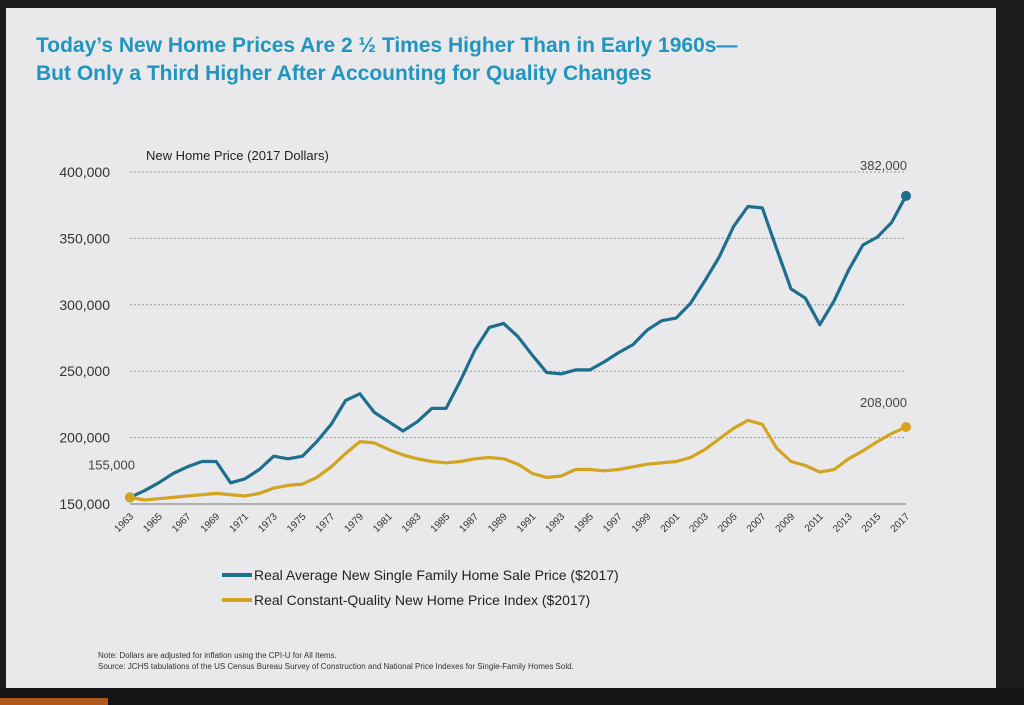 The height and width of the screenshot is (705, 1024). What do you see at coordinates (237, 155) in the screenshot?
I see `chart-subtitle: New Home Price (2017 Dollars)` at bounding box center [237, 155].